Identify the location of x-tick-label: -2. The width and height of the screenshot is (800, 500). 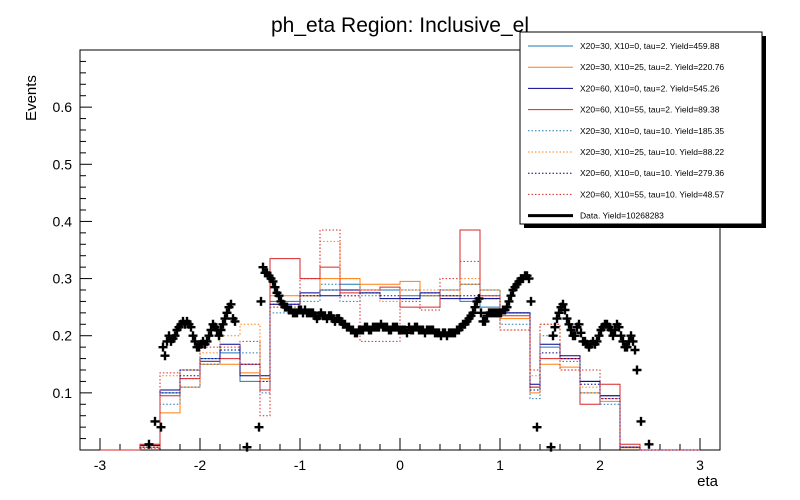
(200, 465).